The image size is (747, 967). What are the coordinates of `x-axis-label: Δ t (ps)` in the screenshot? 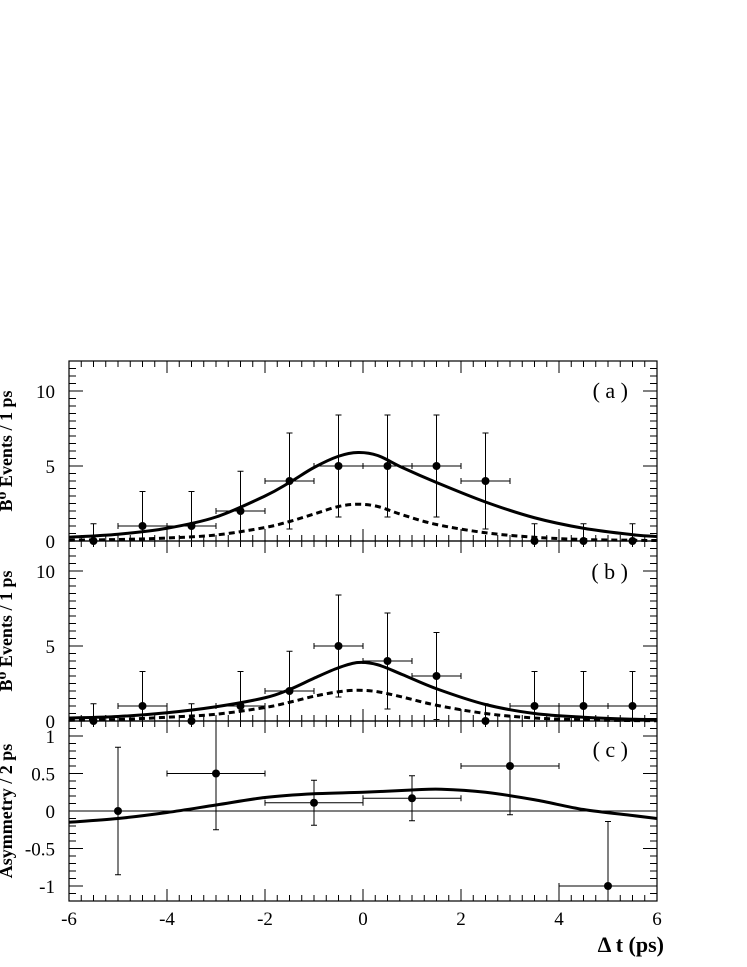 It's located at (631, 944).